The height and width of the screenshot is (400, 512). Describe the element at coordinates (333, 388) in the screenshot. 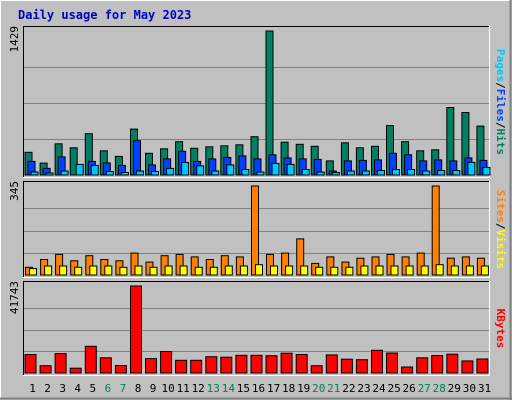

I see `x-tick-label: 21` at that location.